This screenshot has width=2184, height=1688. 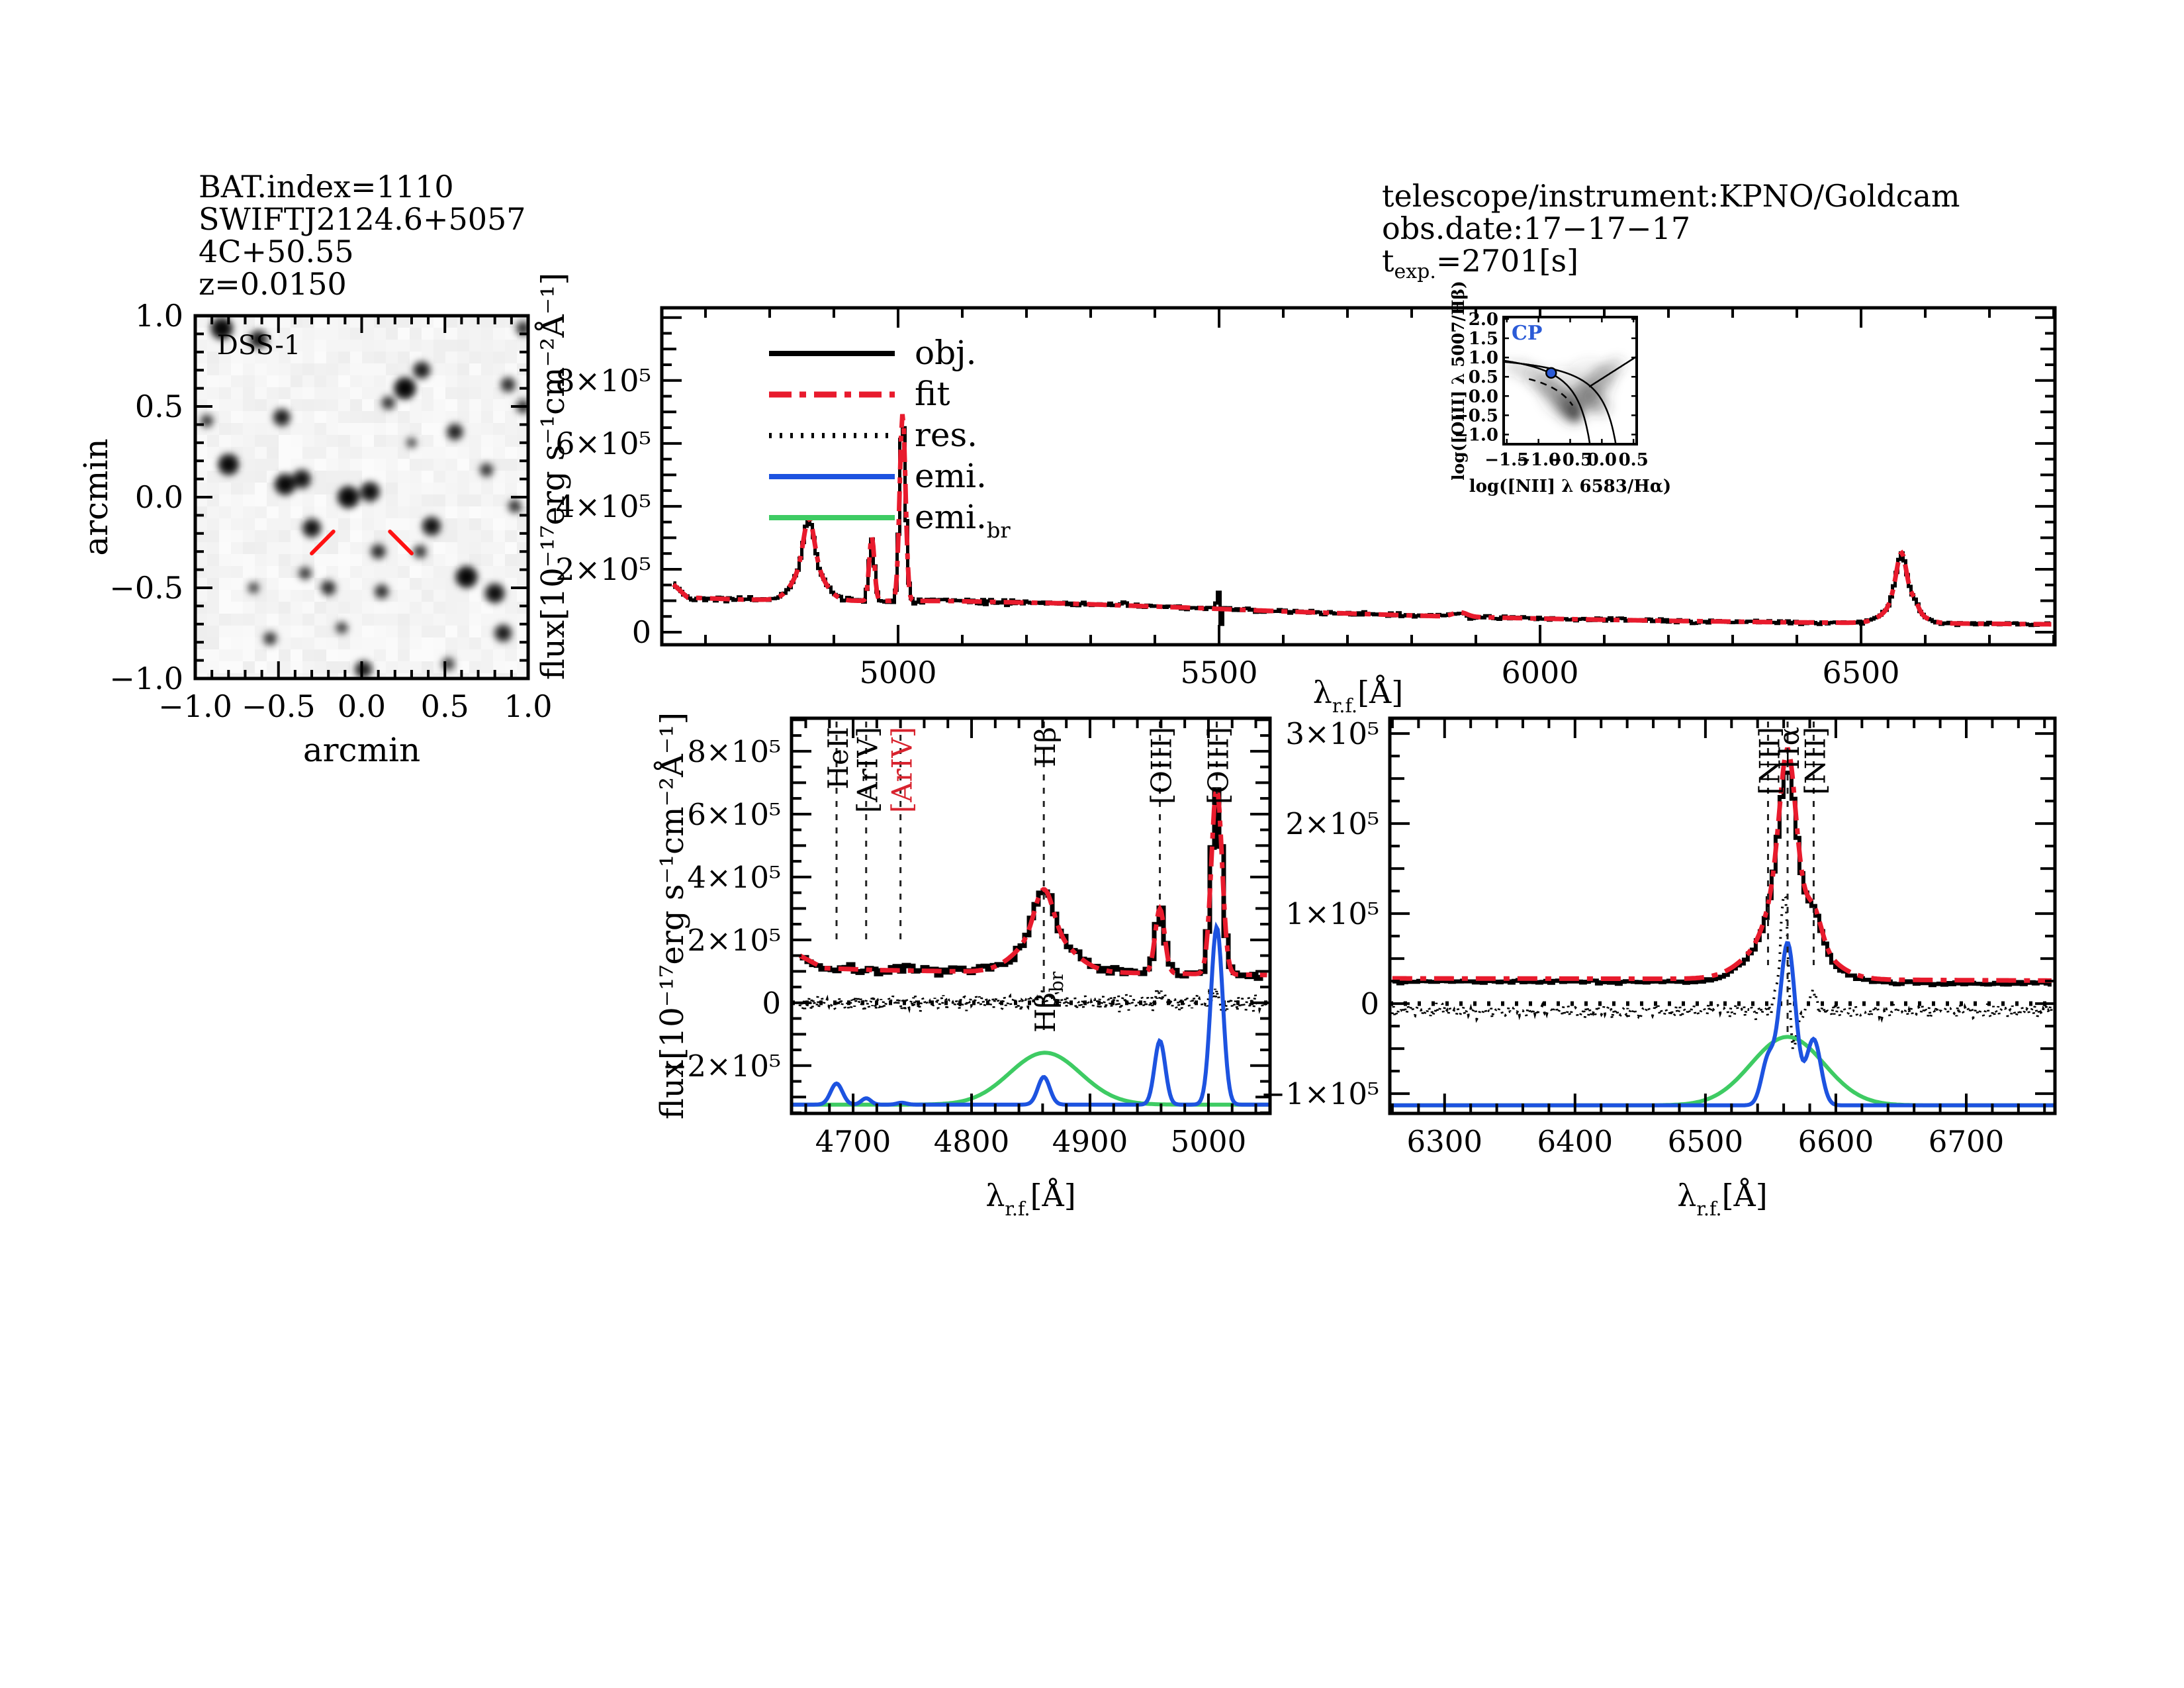 What do you see at coordinates (1551, 373) in the screenshot?
I see `bpt-target-point` at bounding box center [1551, 373].